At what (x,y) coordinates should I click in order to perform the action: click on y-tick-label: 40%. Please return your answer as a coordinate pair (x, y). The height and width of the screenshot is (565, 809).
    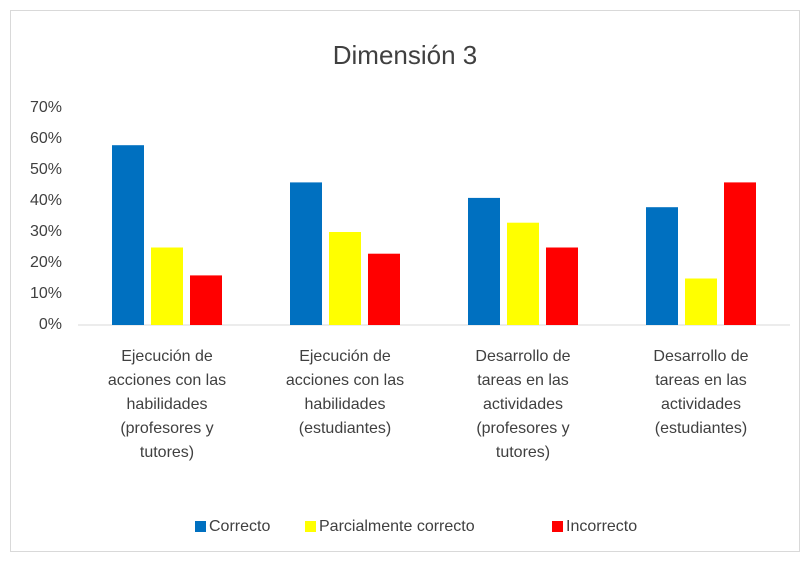
    Looking at the image, I should click on (46, 200).